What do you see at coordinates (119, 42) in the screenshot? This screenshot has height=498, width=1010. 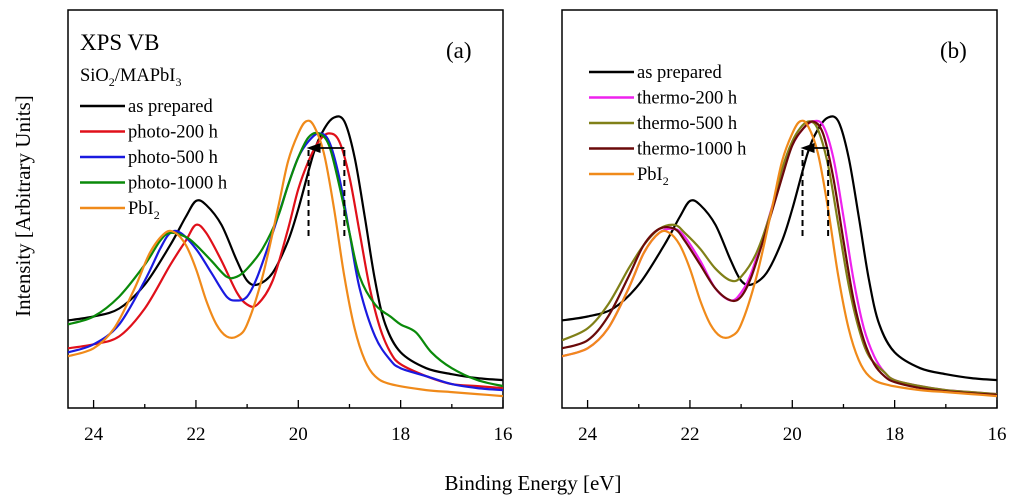 I see `chart-title: XPS VB` at bounding box center [119, 42].